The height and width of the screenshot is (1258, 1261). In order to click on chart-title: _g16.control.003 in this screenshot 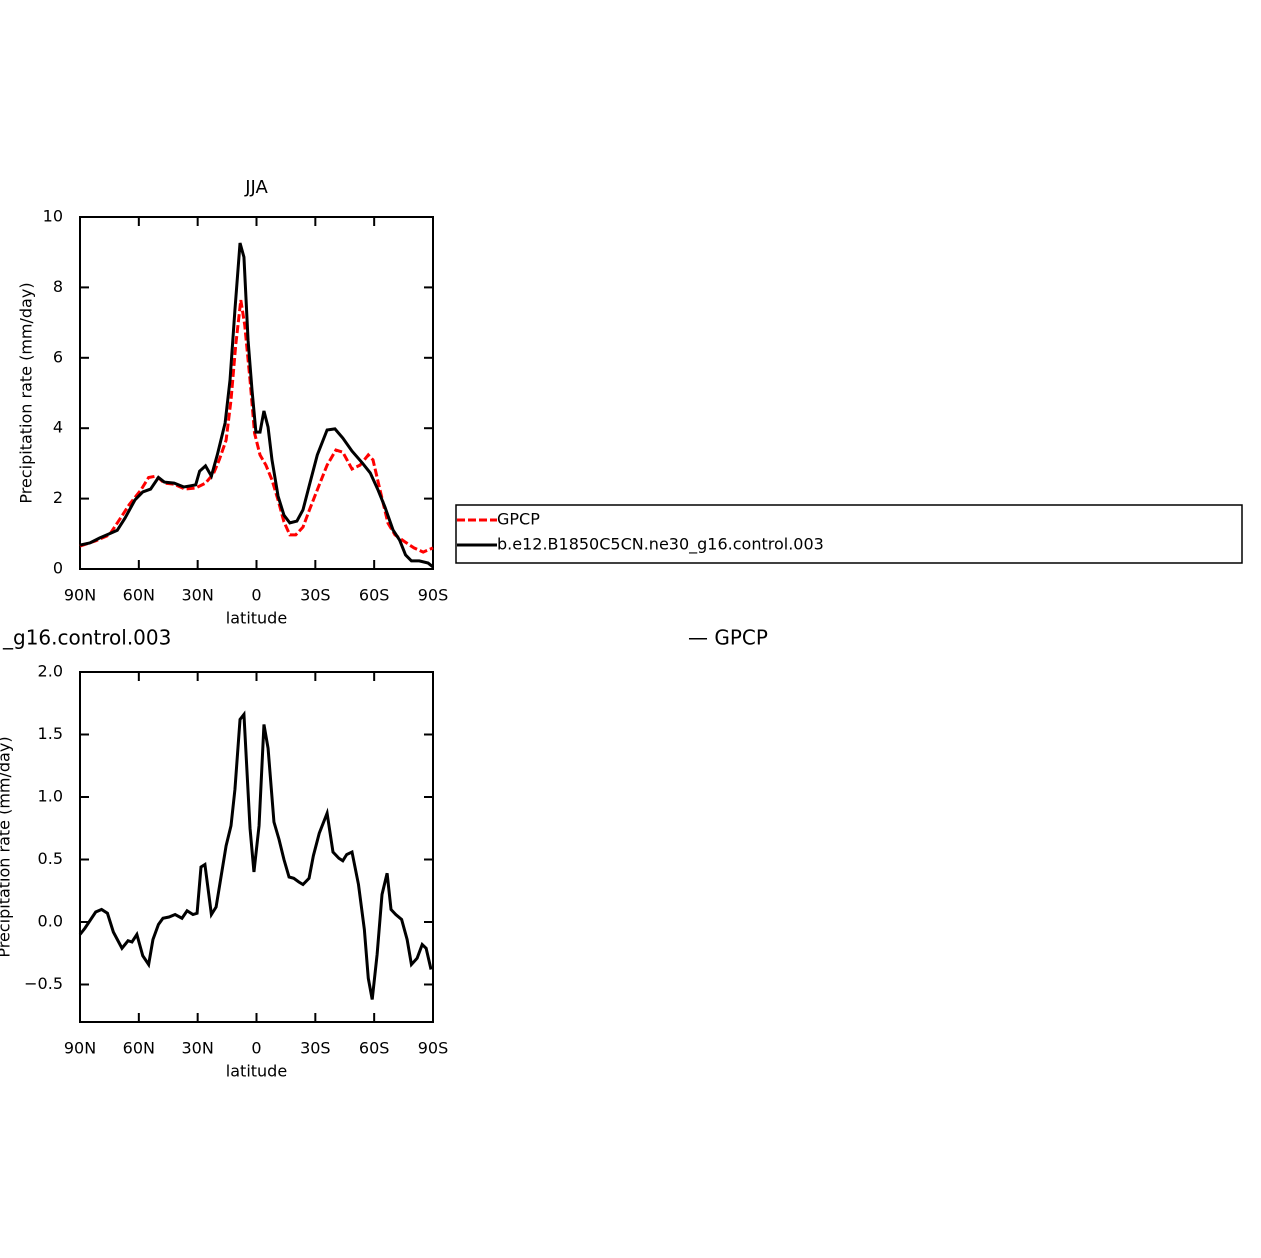, I will do `click(86, 638)`.